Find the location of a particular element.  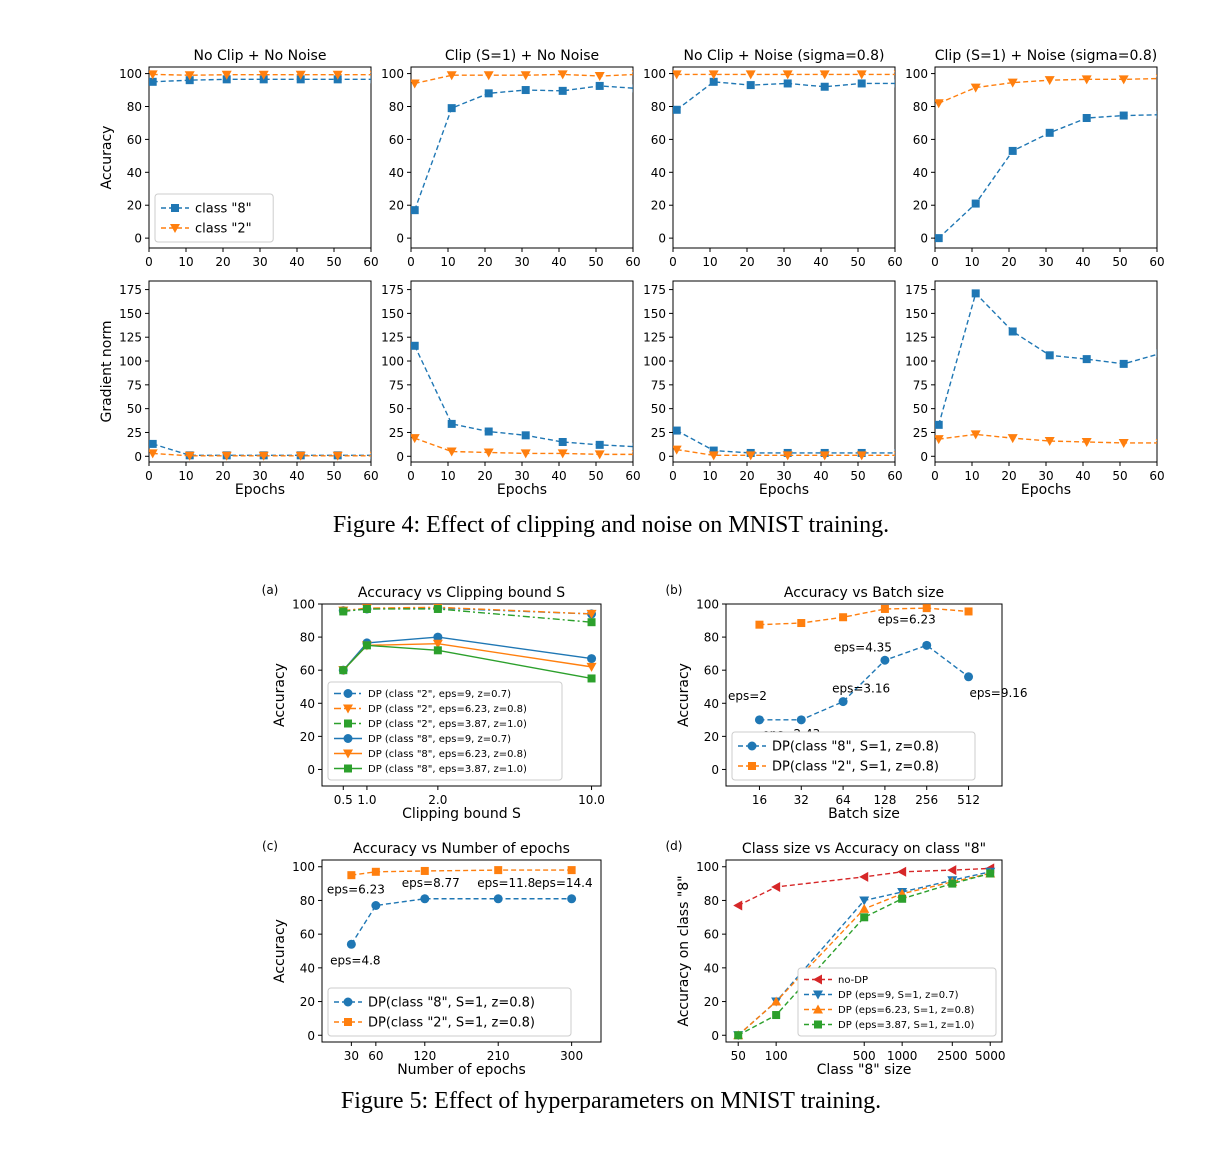

fig4-grad-2-ytick-label: 50 is located at coordinates (396, 409).